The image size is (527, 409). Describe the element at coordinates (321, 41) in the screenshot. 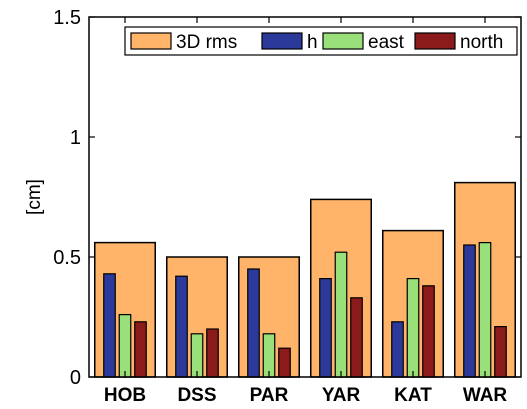

I see `legend: 3D rms h east north` at that location.